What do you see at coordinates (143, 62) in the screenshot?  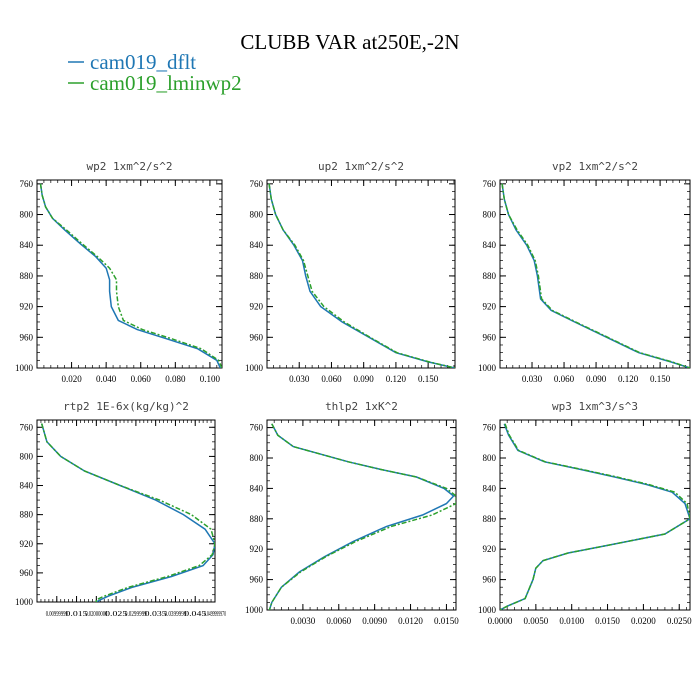 I see `legend-entry-dflt: cam019_dflt` at bounding box center [143, 62].